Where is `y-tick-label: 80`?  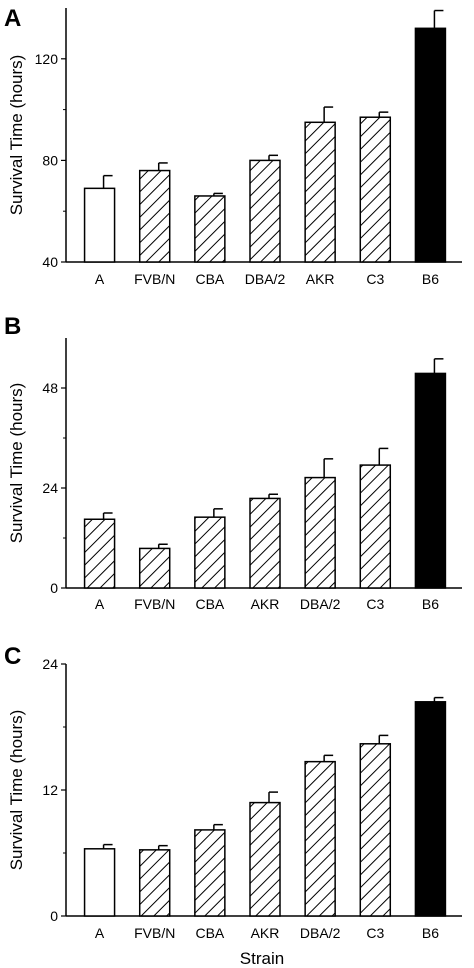 y-tick-label: 80 is located at coordinates (50, 160).